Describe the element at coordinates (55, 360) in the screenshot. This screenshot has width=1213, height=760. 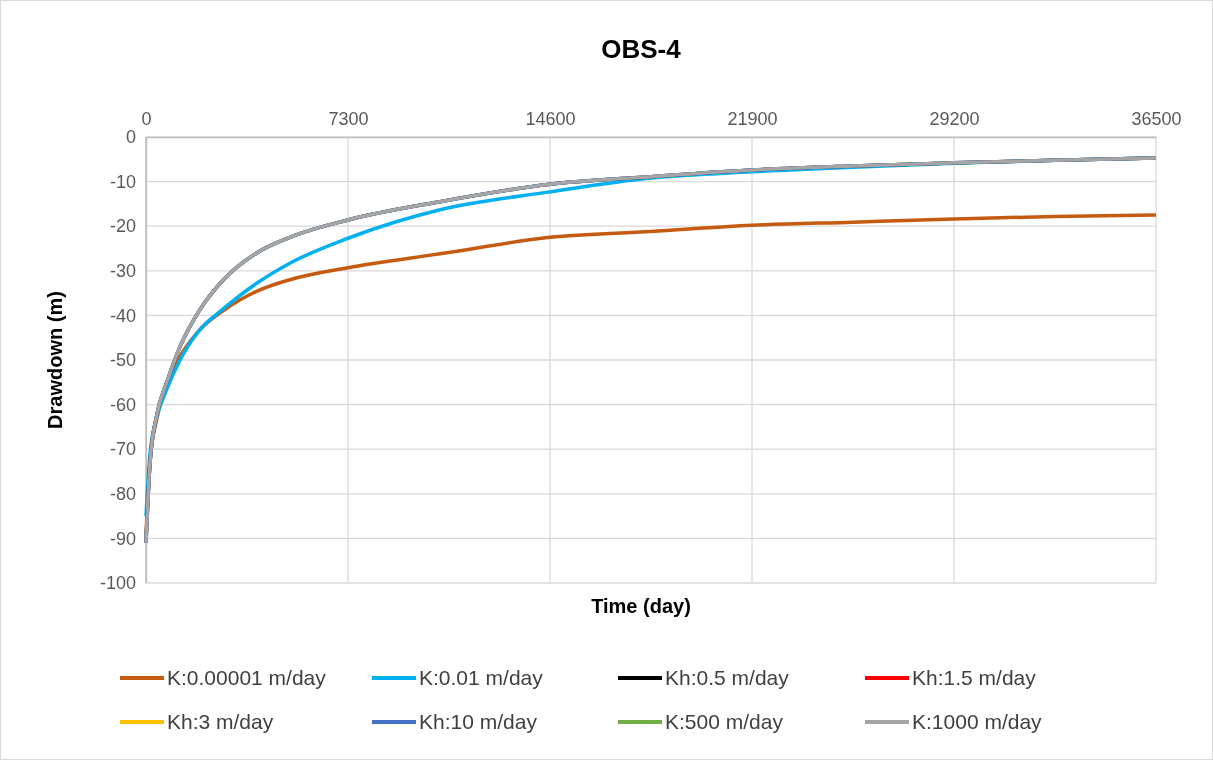
I see `y-axis-title: Drawdown (m)` at that location.